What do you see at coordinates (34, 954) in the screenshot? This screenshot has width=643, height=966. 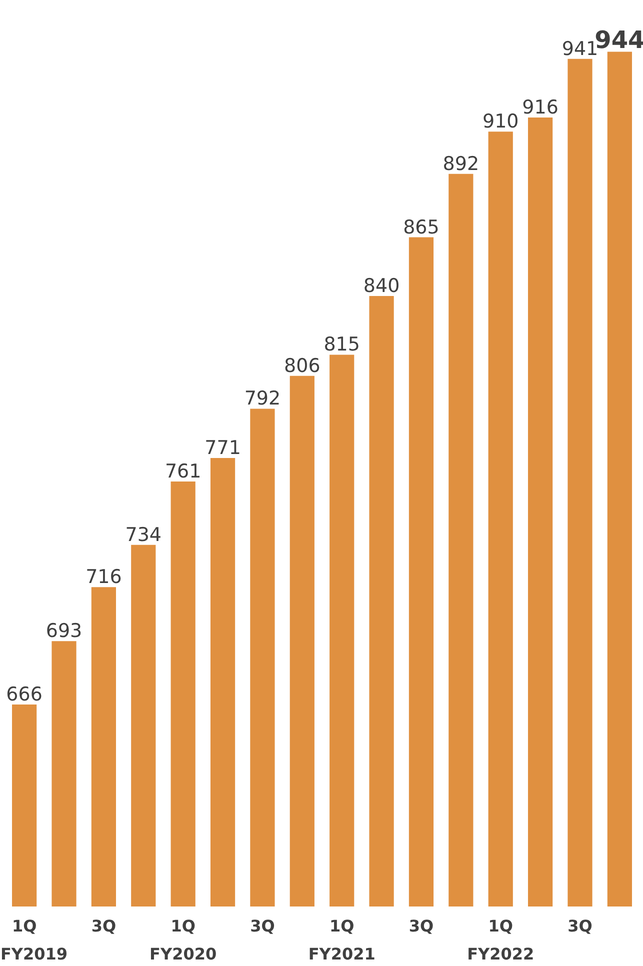 I see `text: FY2019` at bounding box center [34, 954].